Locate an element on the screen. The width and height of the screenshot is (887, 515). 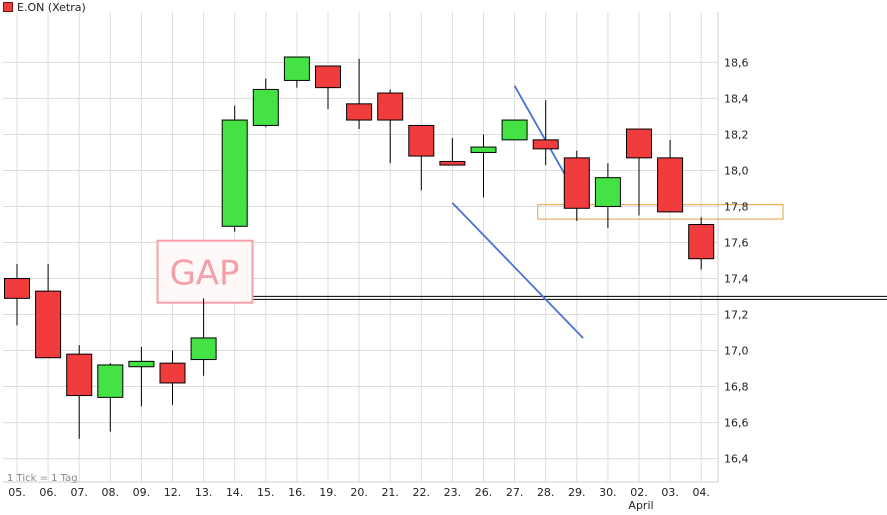
y-tick-label: 16,8 is located at coordinates (736, 387).